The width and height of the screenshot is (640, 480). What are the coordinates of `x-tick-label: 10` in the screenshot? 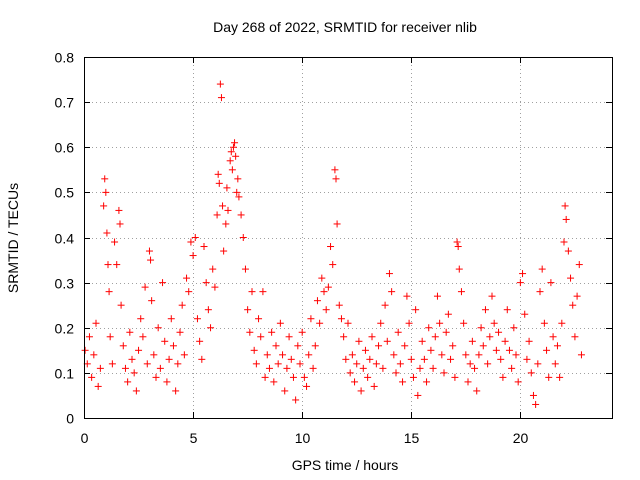 It's located at (303, 438).